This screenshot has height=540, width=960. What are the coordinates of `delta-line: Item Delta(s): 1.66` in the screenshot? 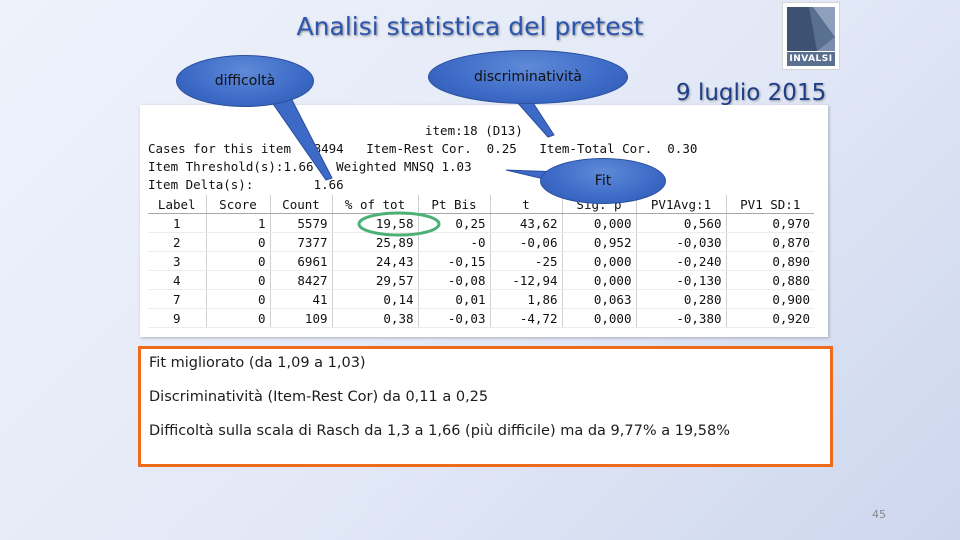 It's located at (246, 184).